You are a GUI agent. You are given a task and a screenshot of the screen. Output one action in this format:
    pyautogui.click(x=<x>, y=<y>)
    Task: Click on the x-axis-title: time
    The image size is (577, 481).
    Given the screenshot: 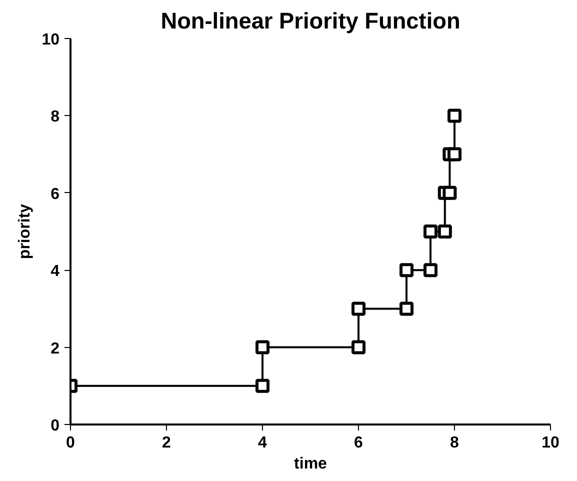 What is the action you would take?
    pyautogui.click(x=311, y=464)
    